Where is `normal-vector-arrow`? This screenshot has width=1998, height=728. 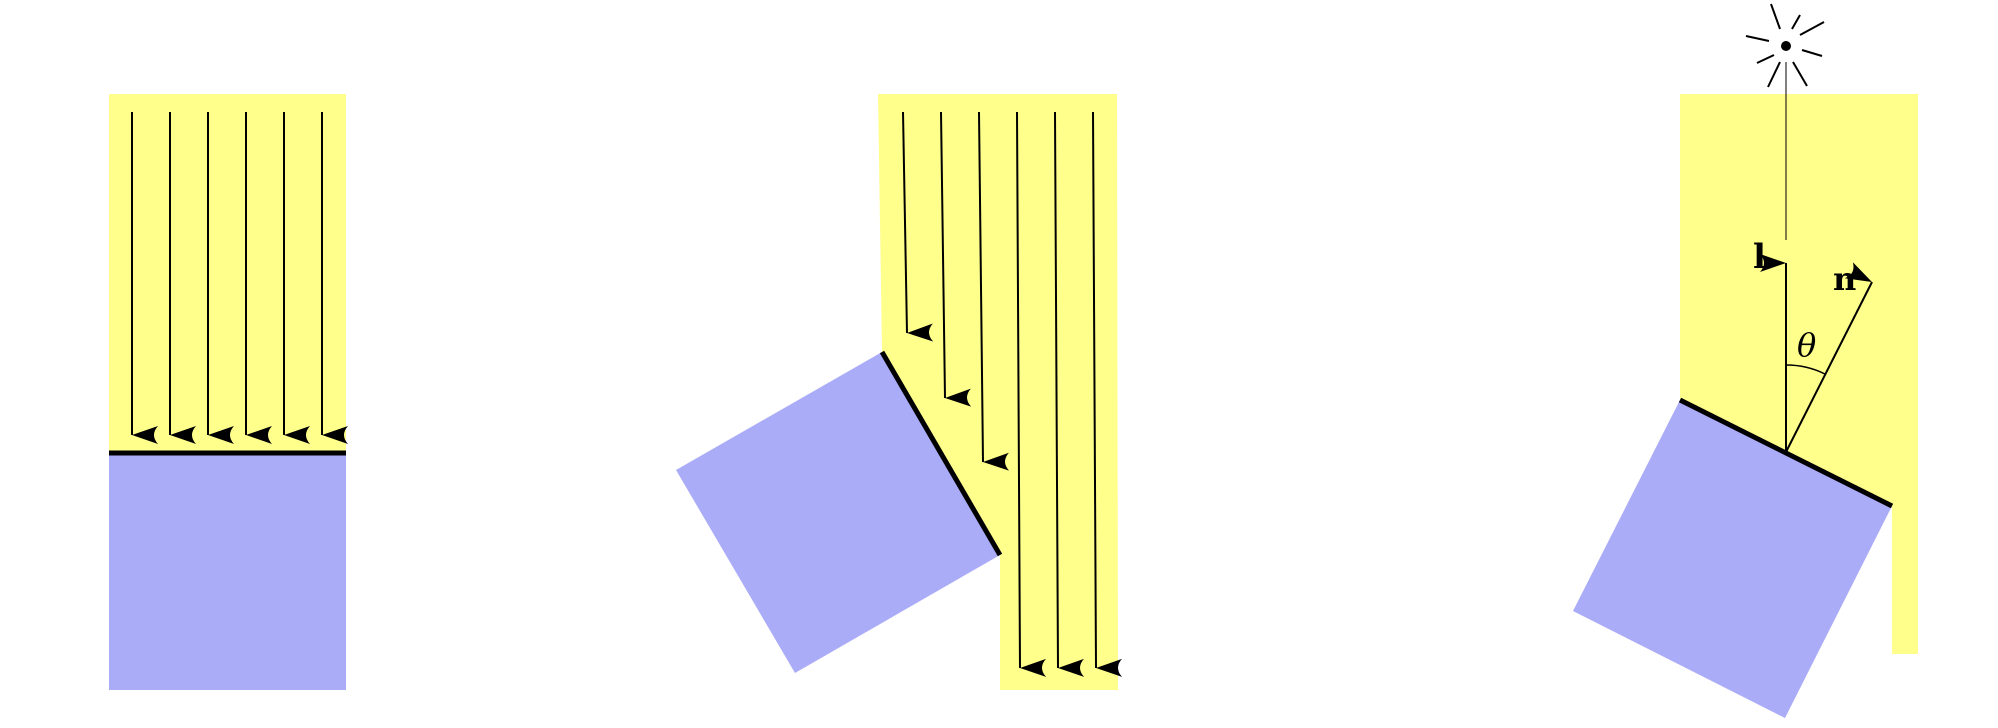
normal-vector-arrow is located at coordinates (1829, 357).